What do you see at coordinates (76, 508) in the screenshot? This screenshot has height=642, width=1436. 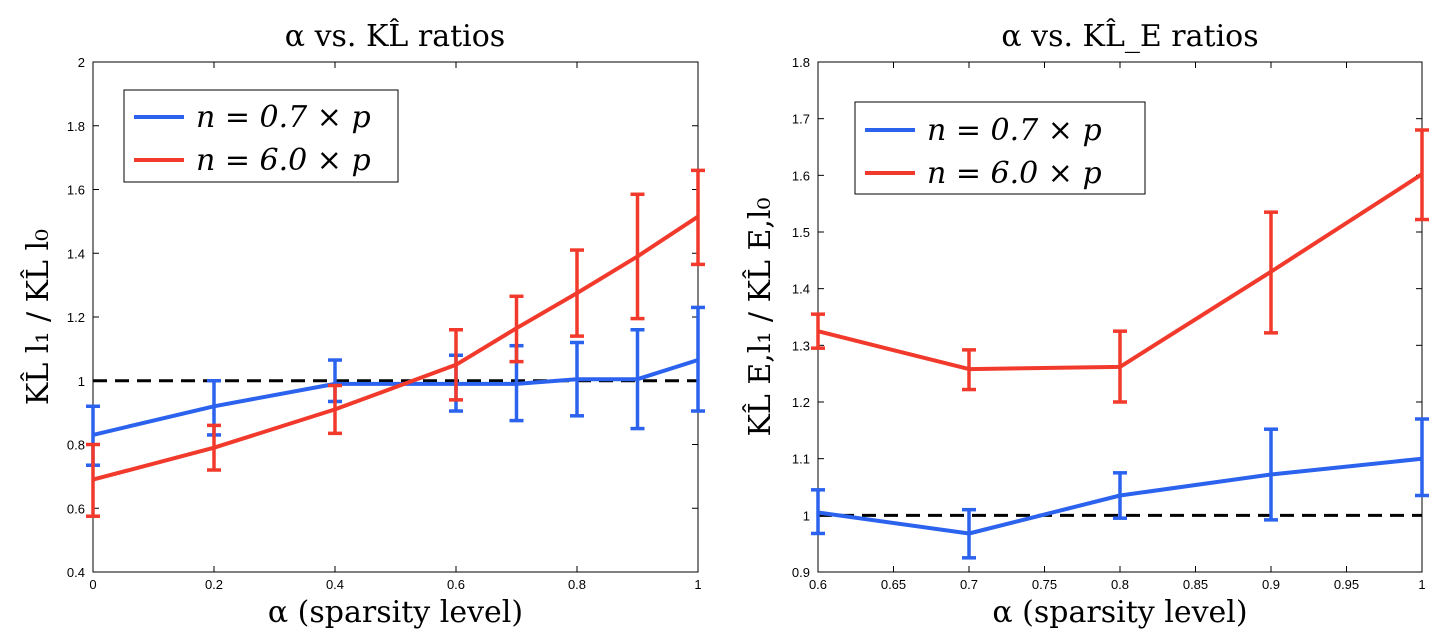 I see `y-tick-label: 0.6` at bounding box center [76, 508].